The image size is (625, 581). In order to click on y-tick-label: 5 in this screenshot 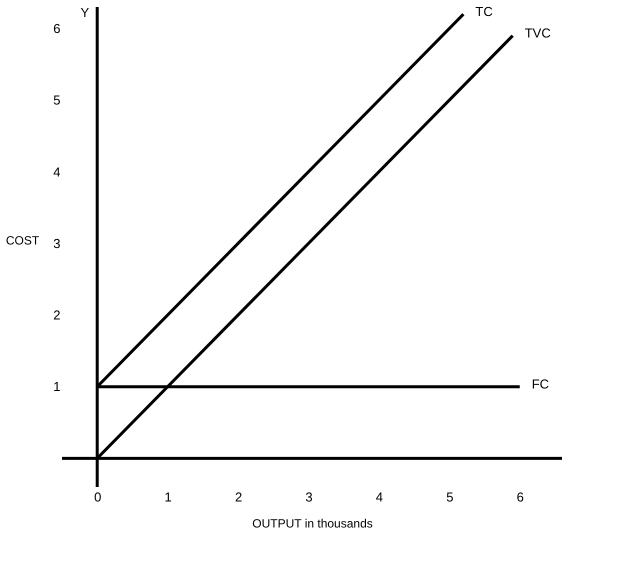, I will do `click(56, 100)`.